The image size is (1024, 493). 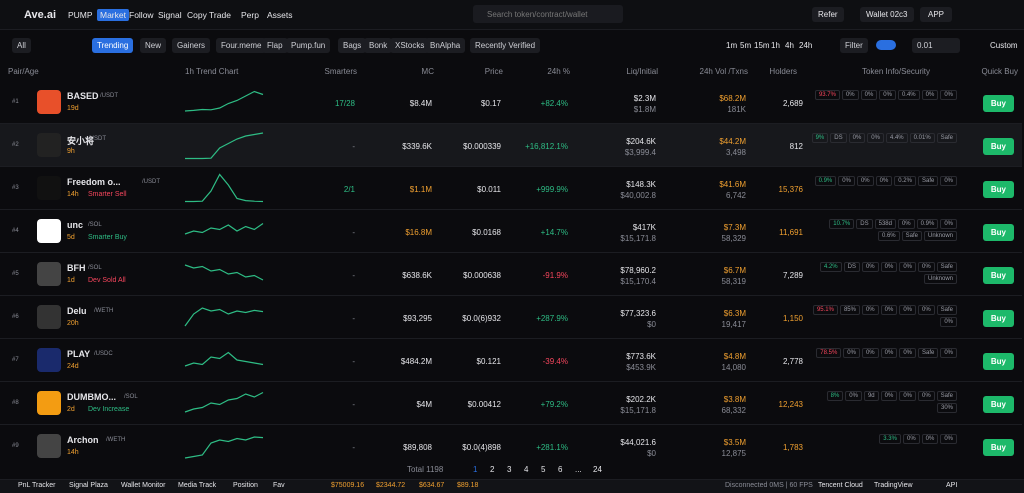 I want to click on page: 4, so click(x=526, y=469).